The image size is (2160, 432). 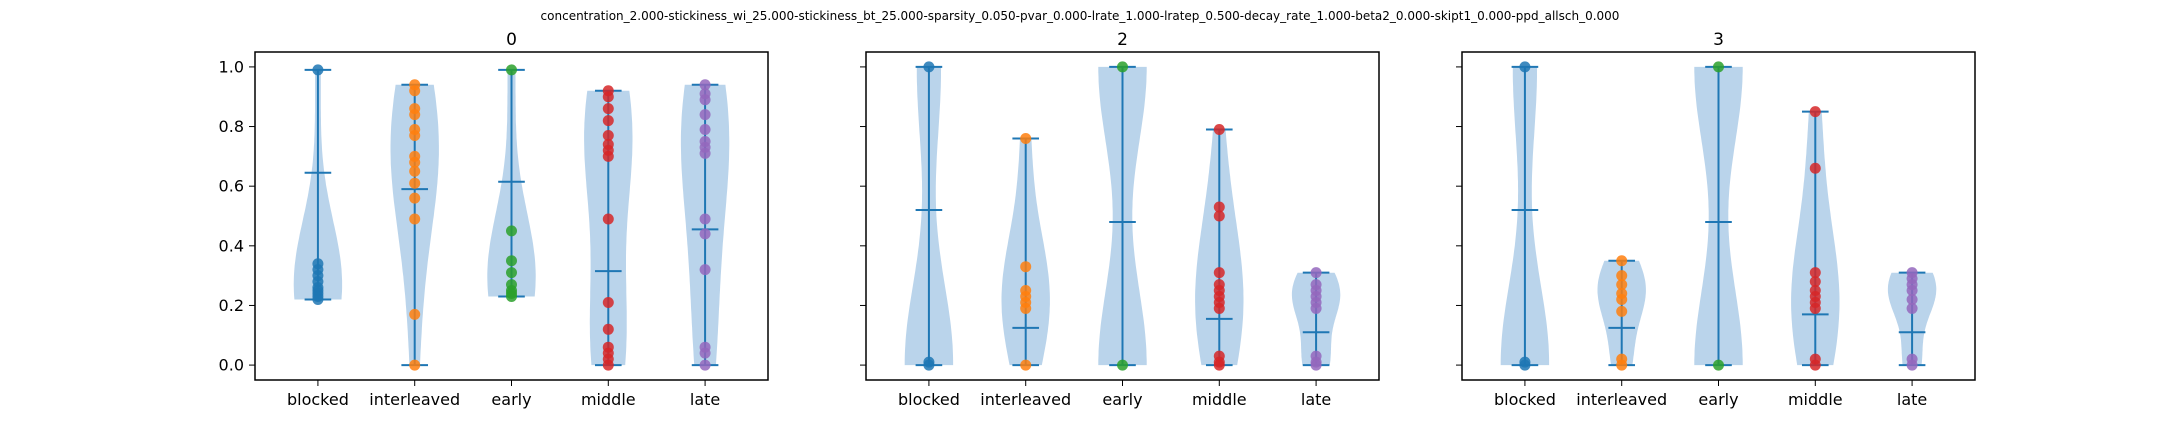 What do you see at coordinates (231, 305) in the screenshot?
I see `y-tick-label: 0.2` at bounding box center [231, 305].